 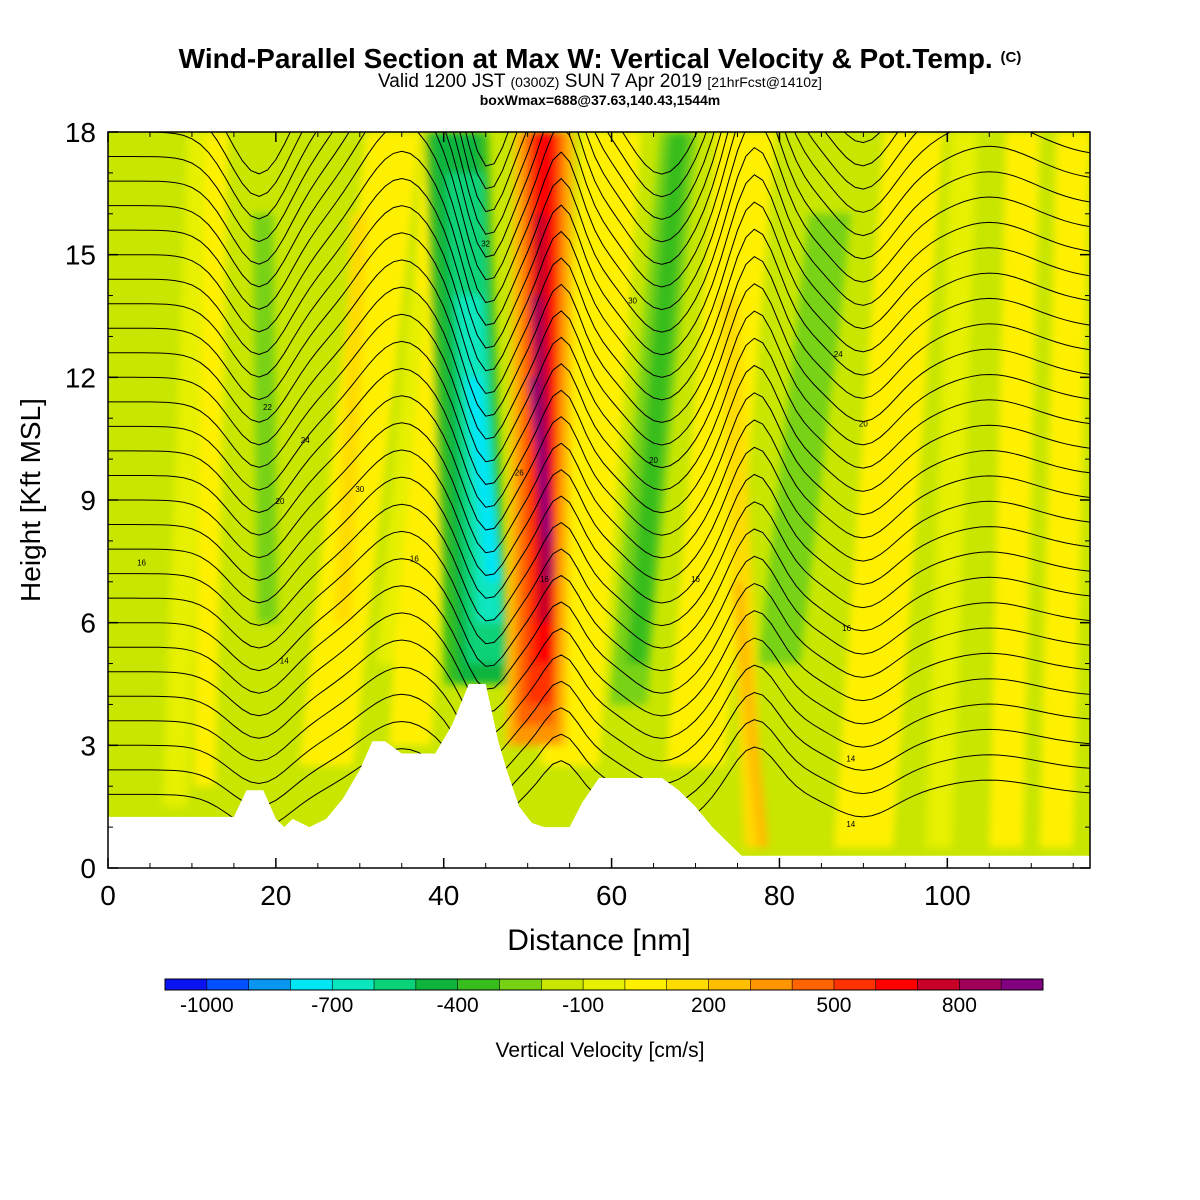 I want to click on colorbar-tick-label: -400, so click(x=458, y=1005).